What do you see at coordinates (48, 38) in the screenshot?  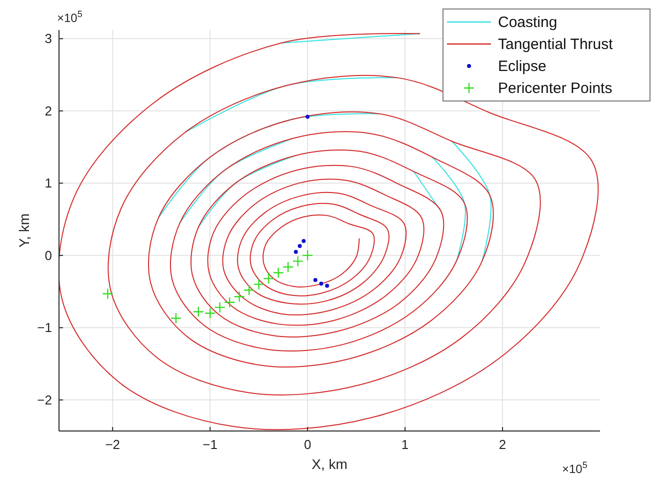 I see `y-tick-label: 3` at bounding box center [48, 38].